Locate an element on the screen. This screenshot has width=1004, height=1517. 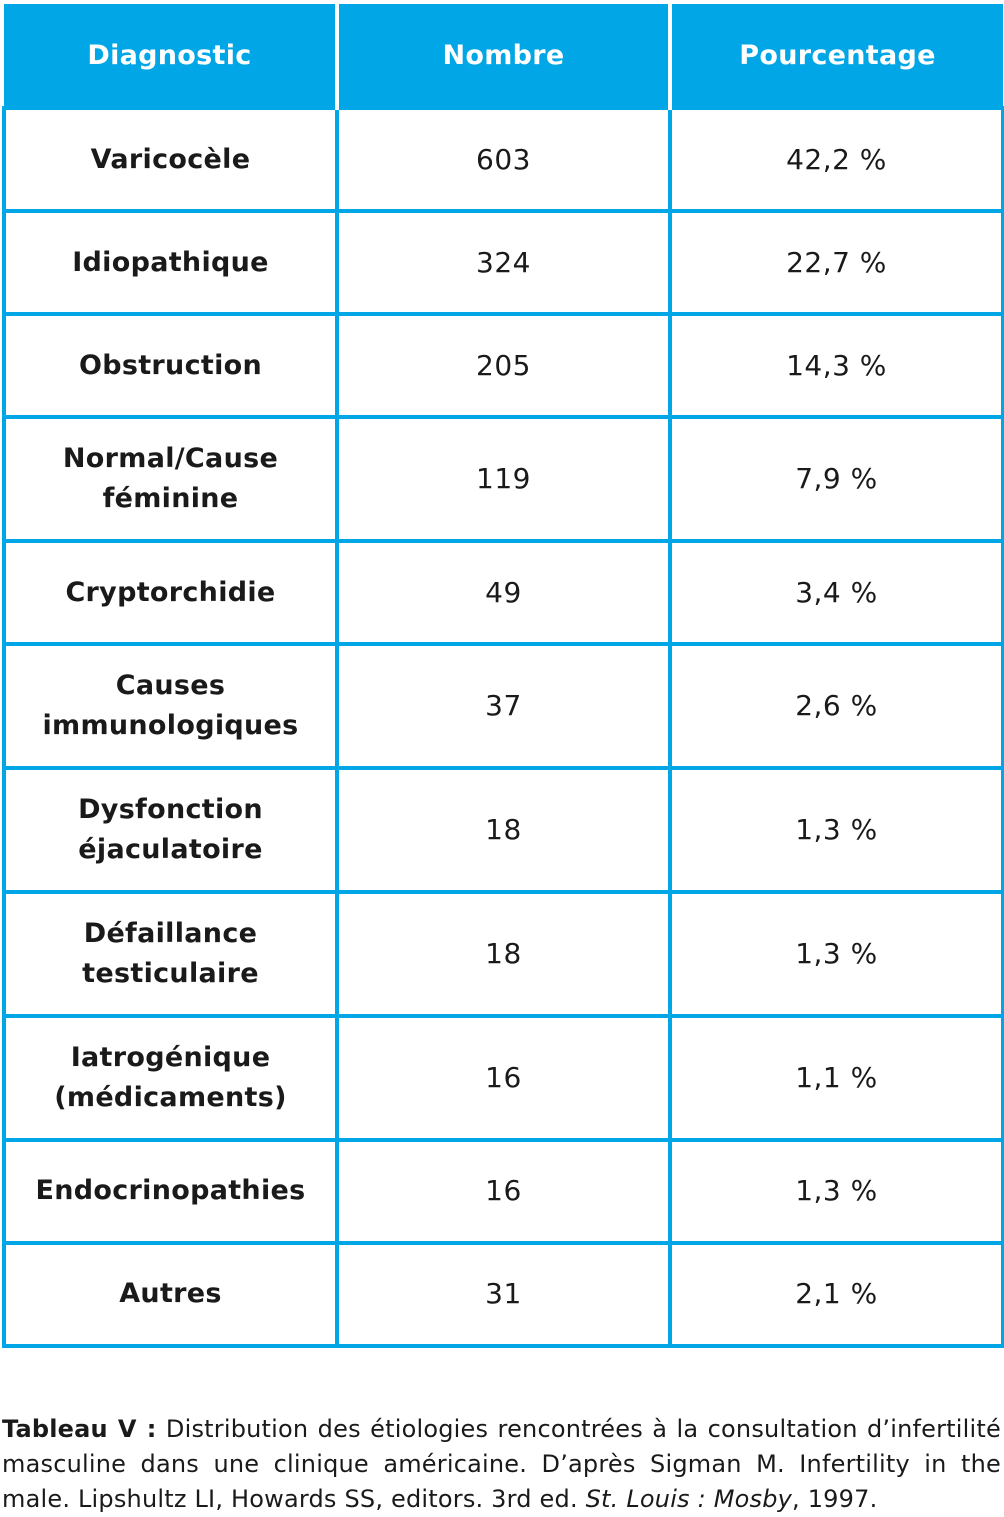
table-row: Varicocèle 603 42,2 % is located at coordinates (503, 159).